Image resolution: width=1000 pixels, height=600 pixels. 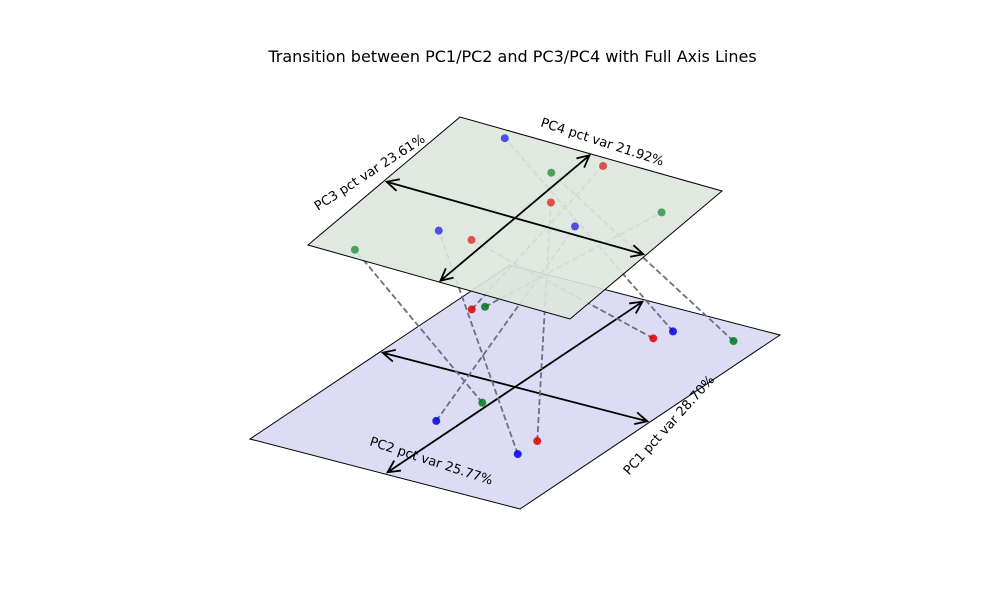 I want to click on top-plane-axes, so click(x=515, y=218).